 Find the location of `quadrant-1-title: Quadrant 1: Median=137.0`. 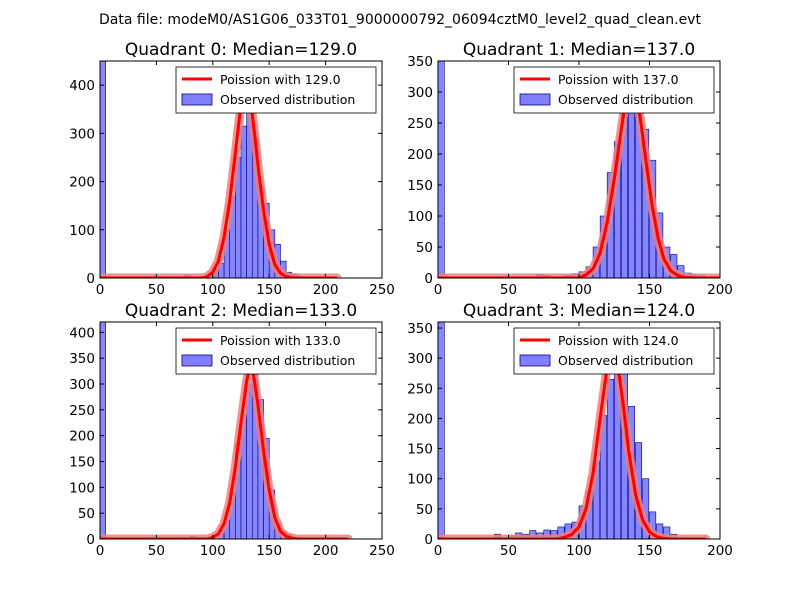

quadrant-1-title: Quadrant 1: Median=137.0 is located at coordinates (579, 50).